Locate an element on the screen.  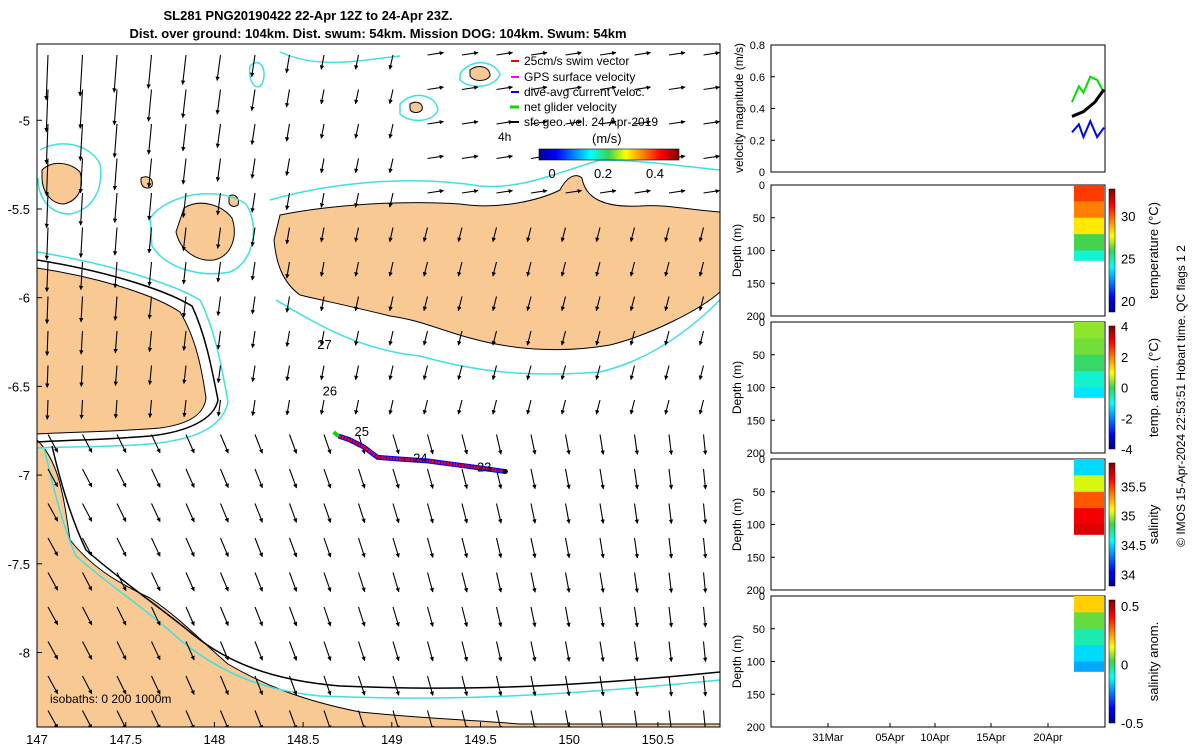
section-colorbar-tick-1: 0 is located at coordinates (1124, 664).